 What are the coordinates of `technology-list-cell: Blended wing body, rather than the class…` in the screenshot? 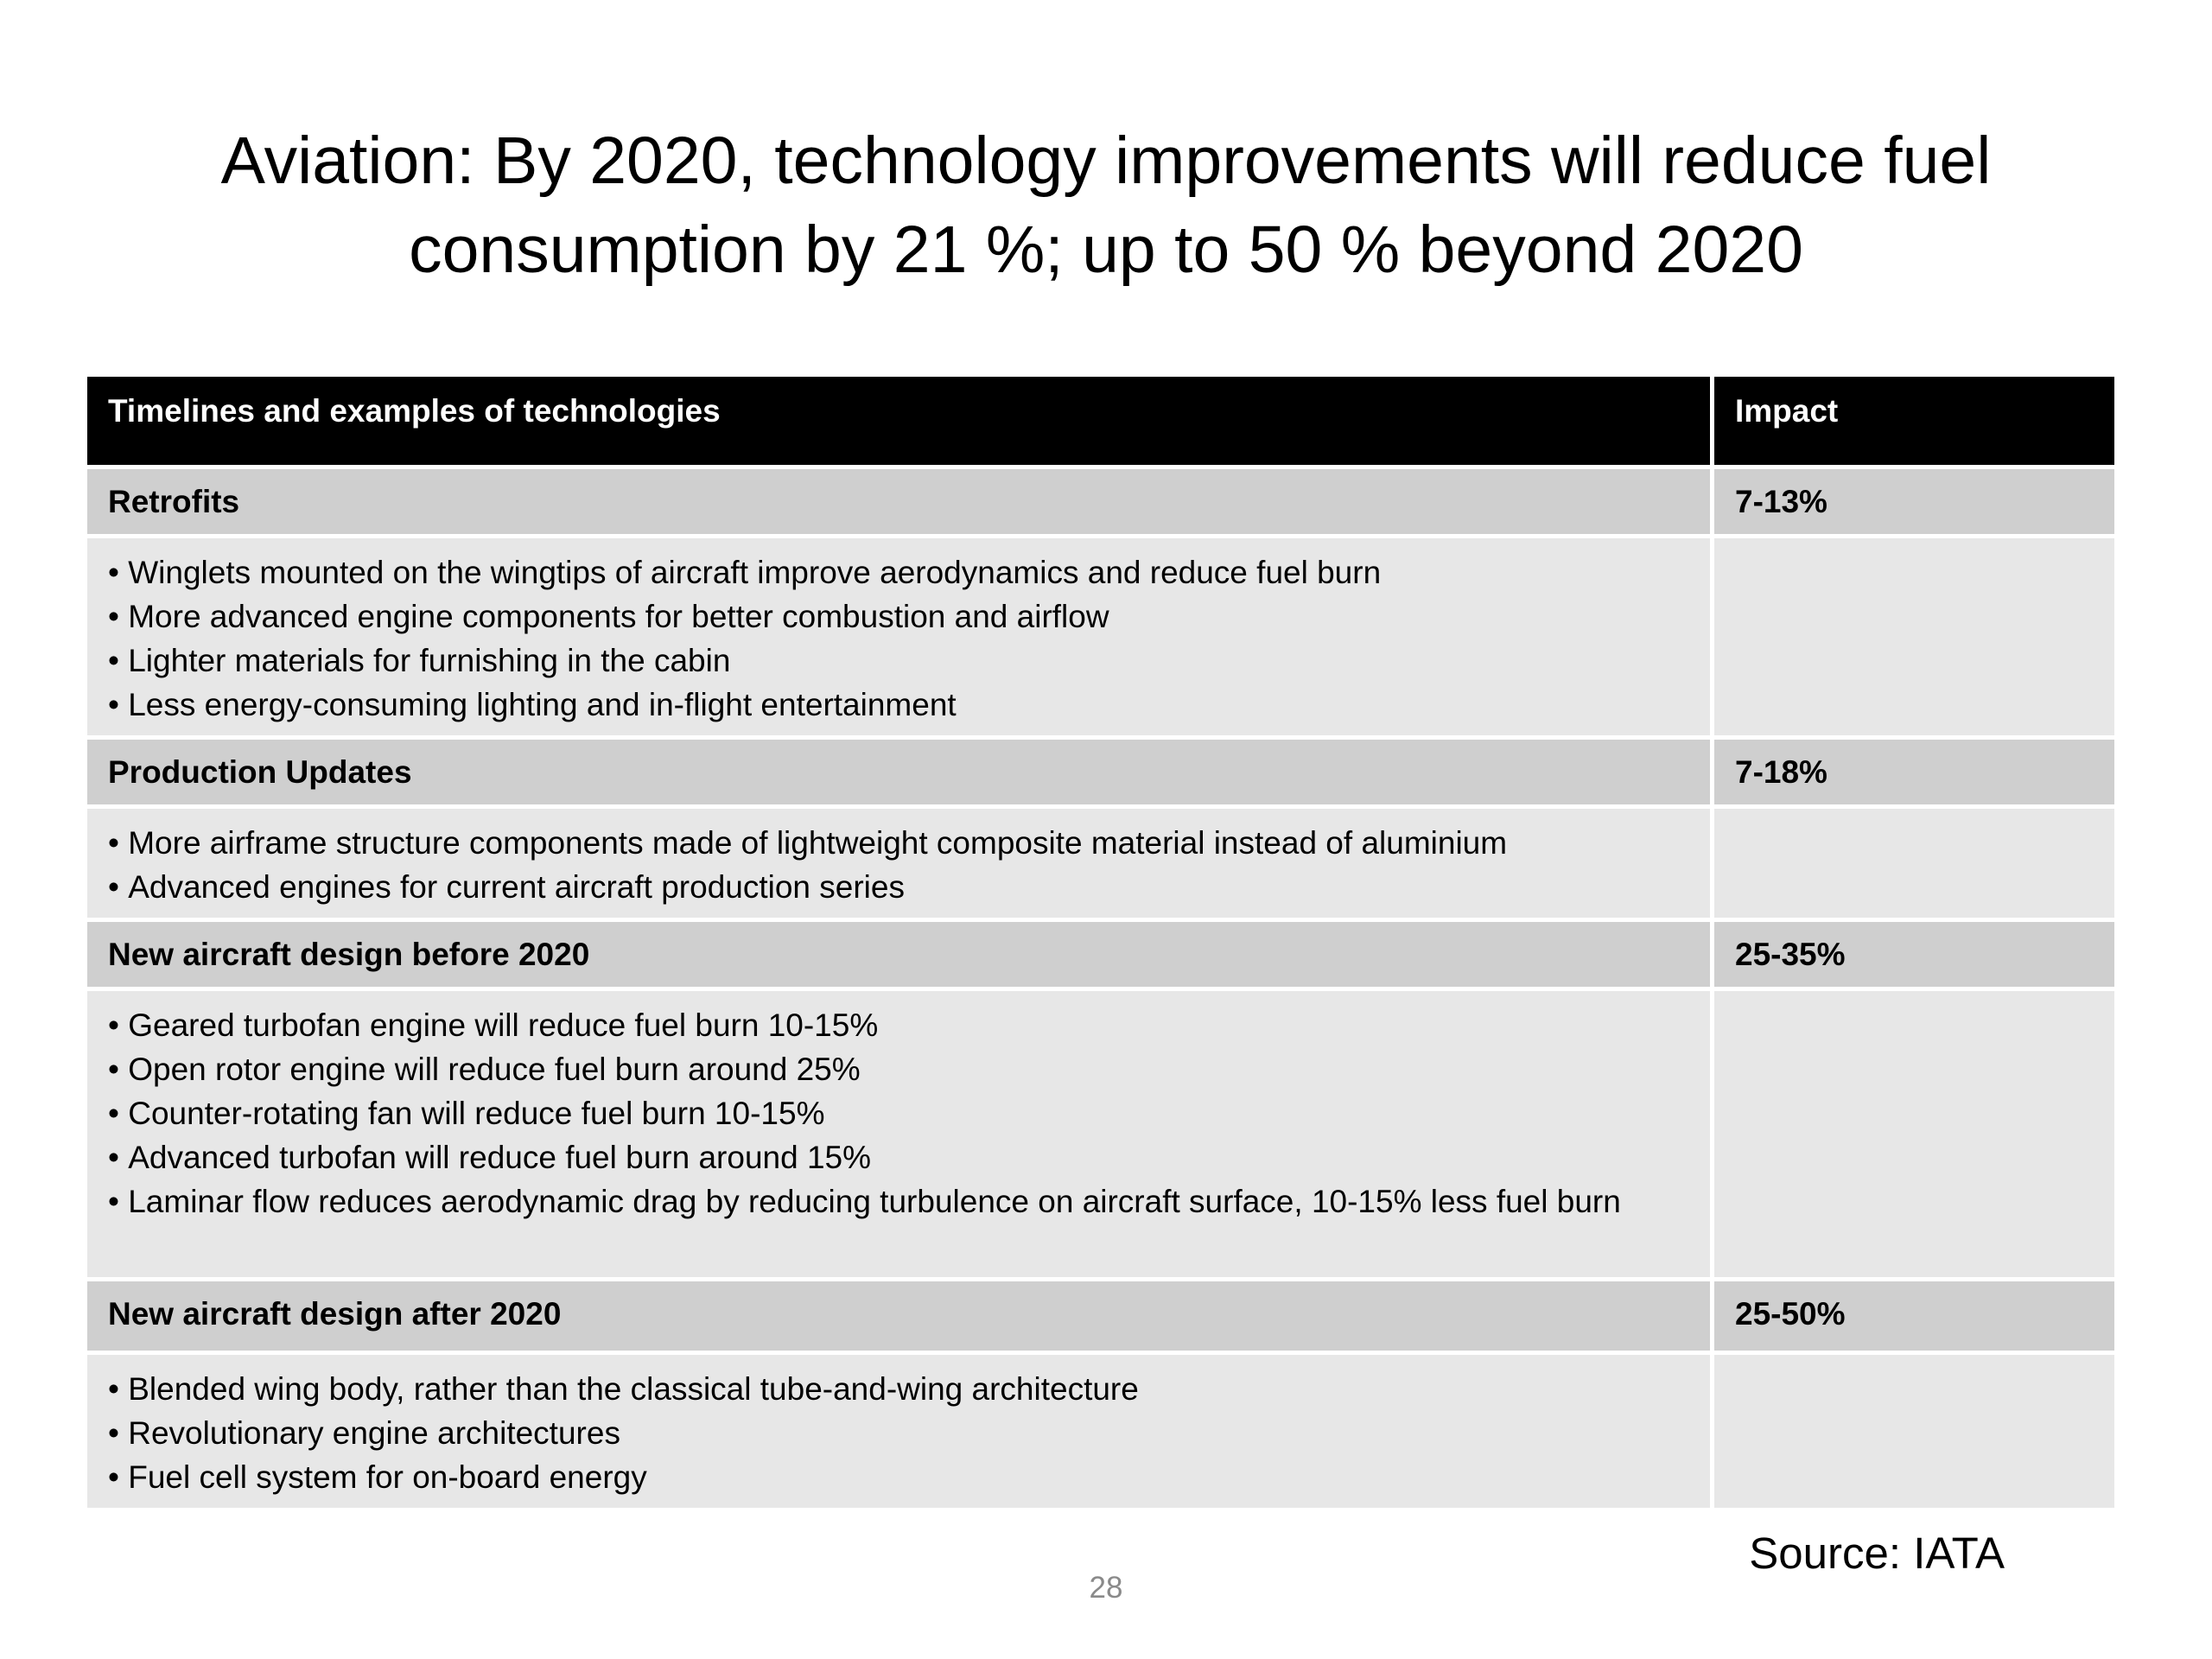 It's located at (901, 1429).